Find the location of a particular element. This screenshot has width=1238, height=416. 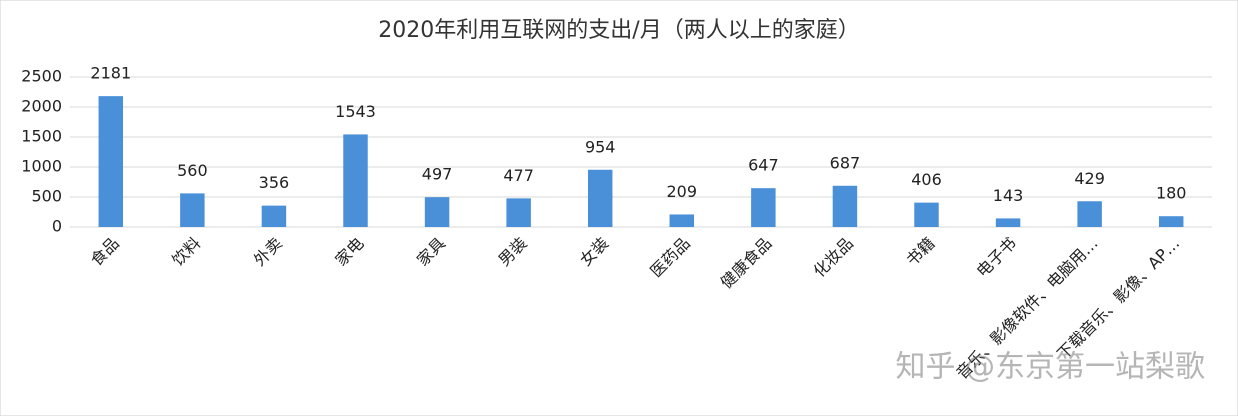

value-label: 143 is located at coordinates (1008, 195).